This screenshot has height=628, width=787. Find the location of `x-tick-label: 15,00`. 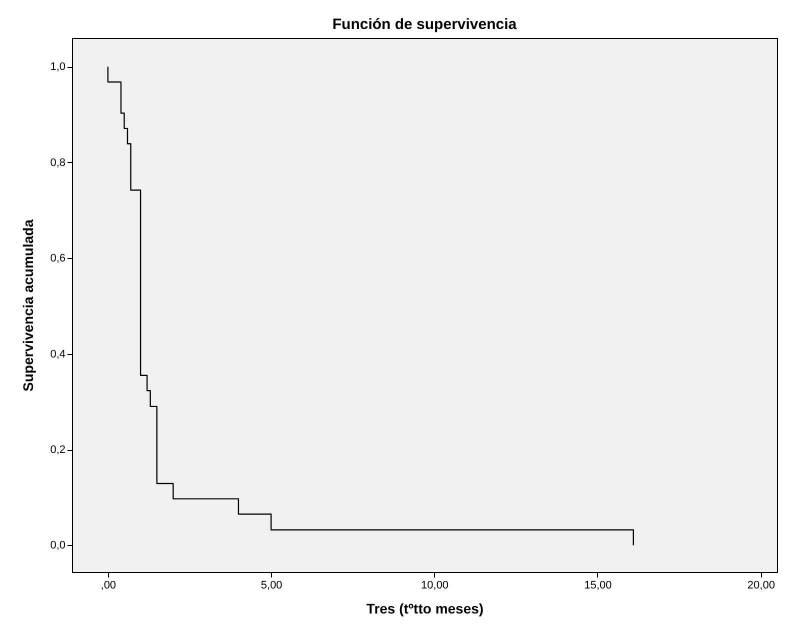

x-tick-label: 15,00 is located at coordinates (598, 586).